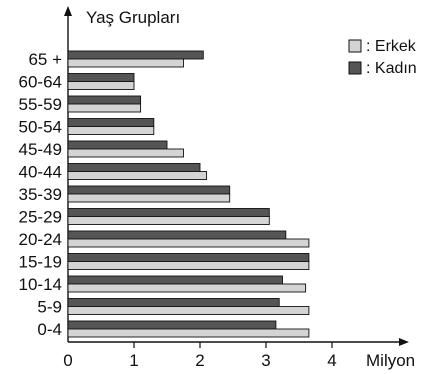 Image resolution: width=443 pixels, height=374 pixels. I want to click on x-tick-label: 3, so click(265, 360).